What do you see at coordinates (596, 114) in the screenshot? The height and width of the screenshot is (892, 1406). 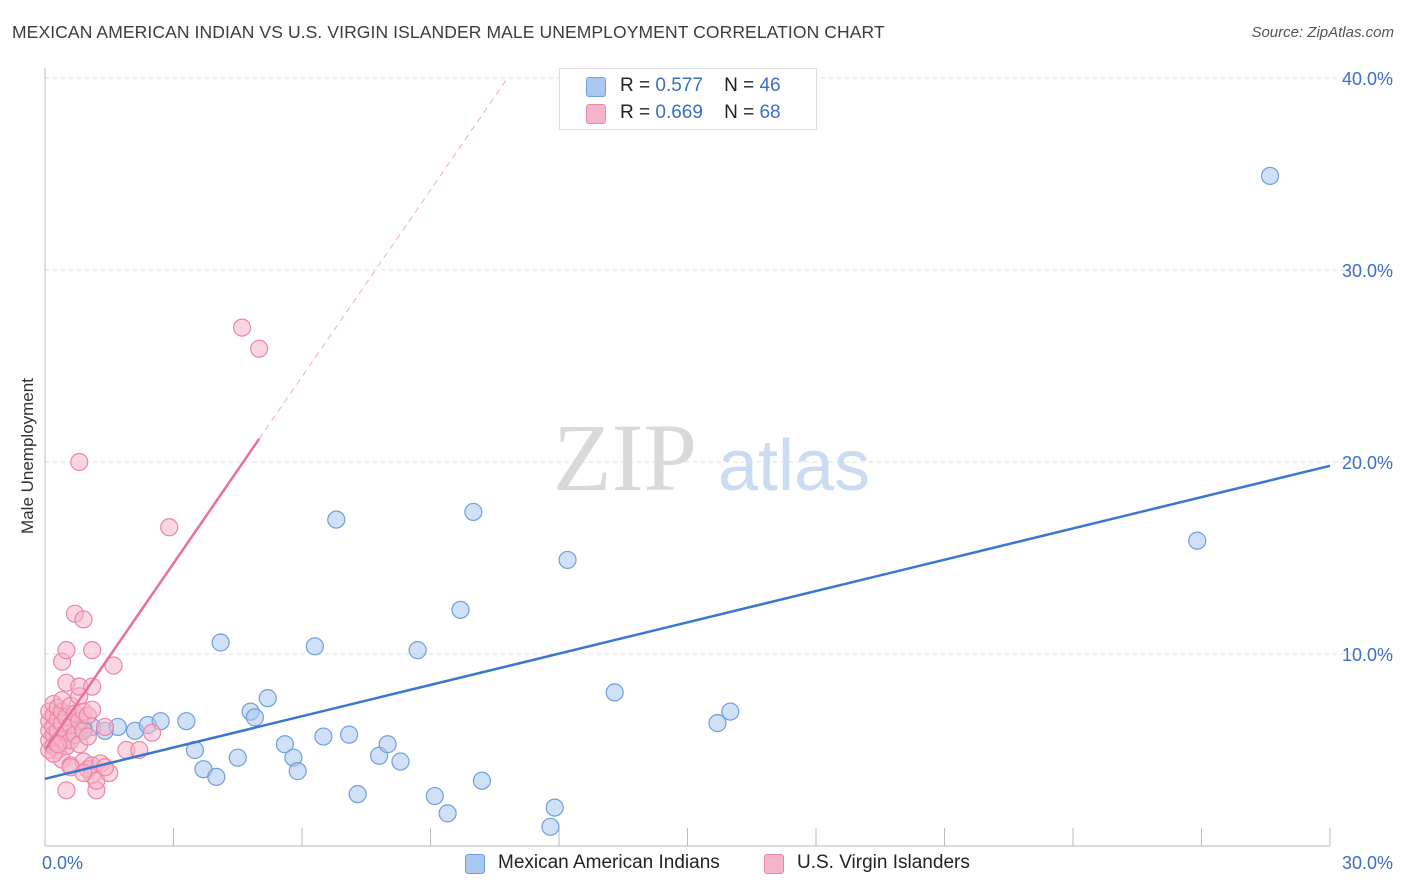 I see `legend-swatch-pink` at bounding box center [596, 114].